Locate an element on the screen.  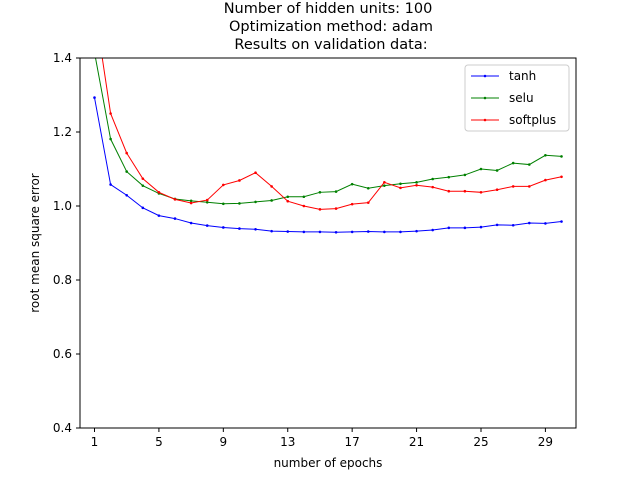
legend-marker-selu is located at coordinates (485, 98).